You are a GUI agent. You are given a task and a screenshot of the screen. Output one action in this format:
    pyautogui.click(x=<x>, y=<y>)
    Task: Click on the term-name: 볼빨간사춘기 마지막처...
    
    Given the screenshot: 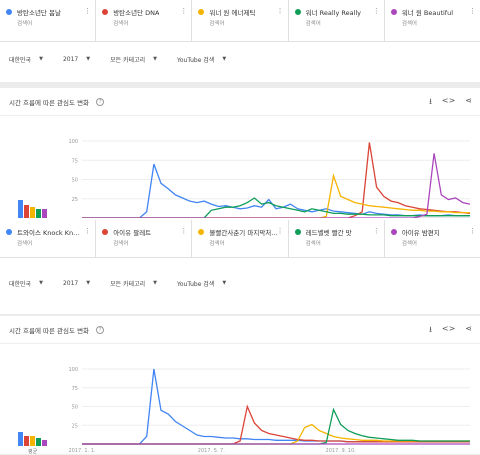 What is the action you would take?
    pyautogui.click(x=243, y=233)
    